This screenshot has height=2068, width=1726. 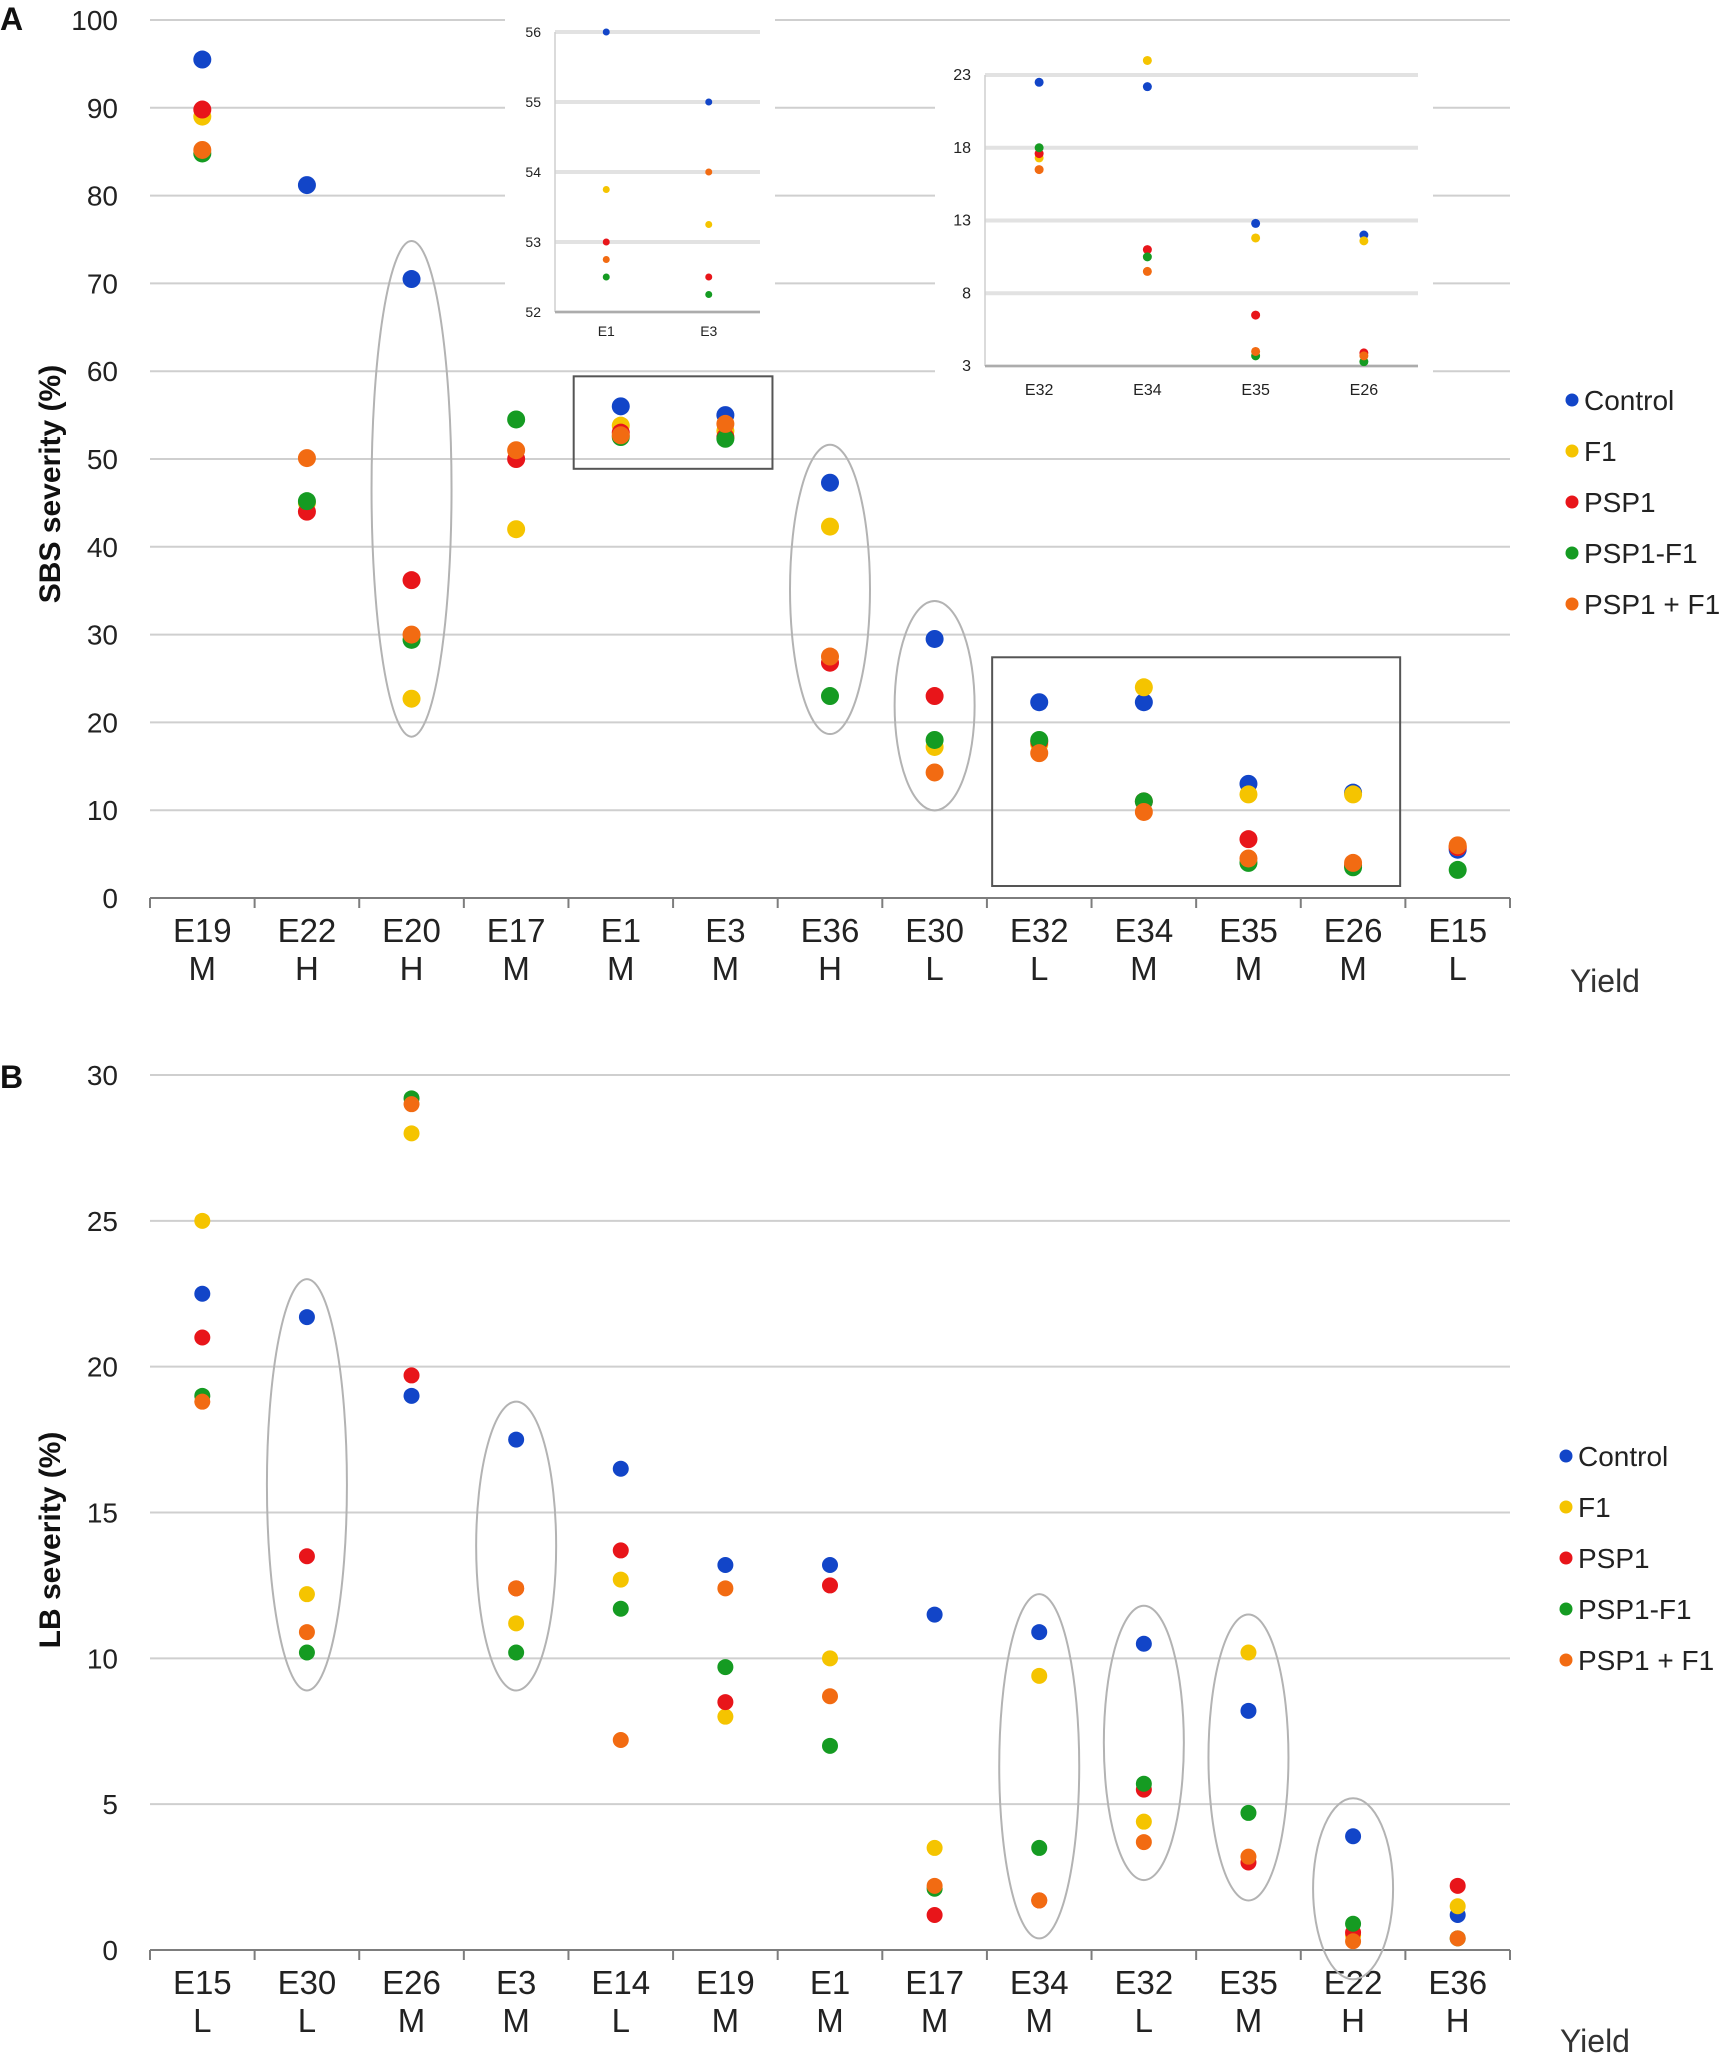 I want to click on b-category-label: E3, so click(x=516, y=1982).